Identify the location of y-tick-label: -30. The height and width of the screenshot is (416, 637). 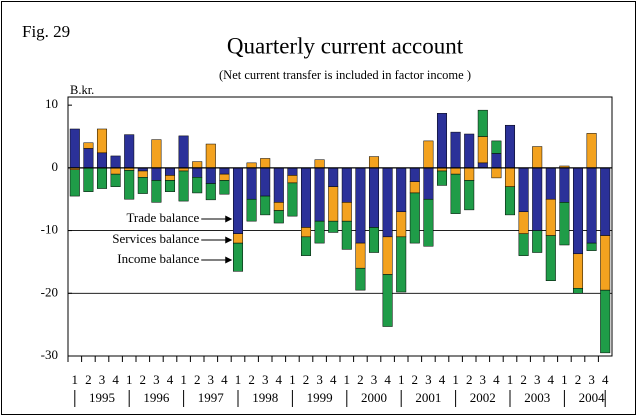
(49, 354).